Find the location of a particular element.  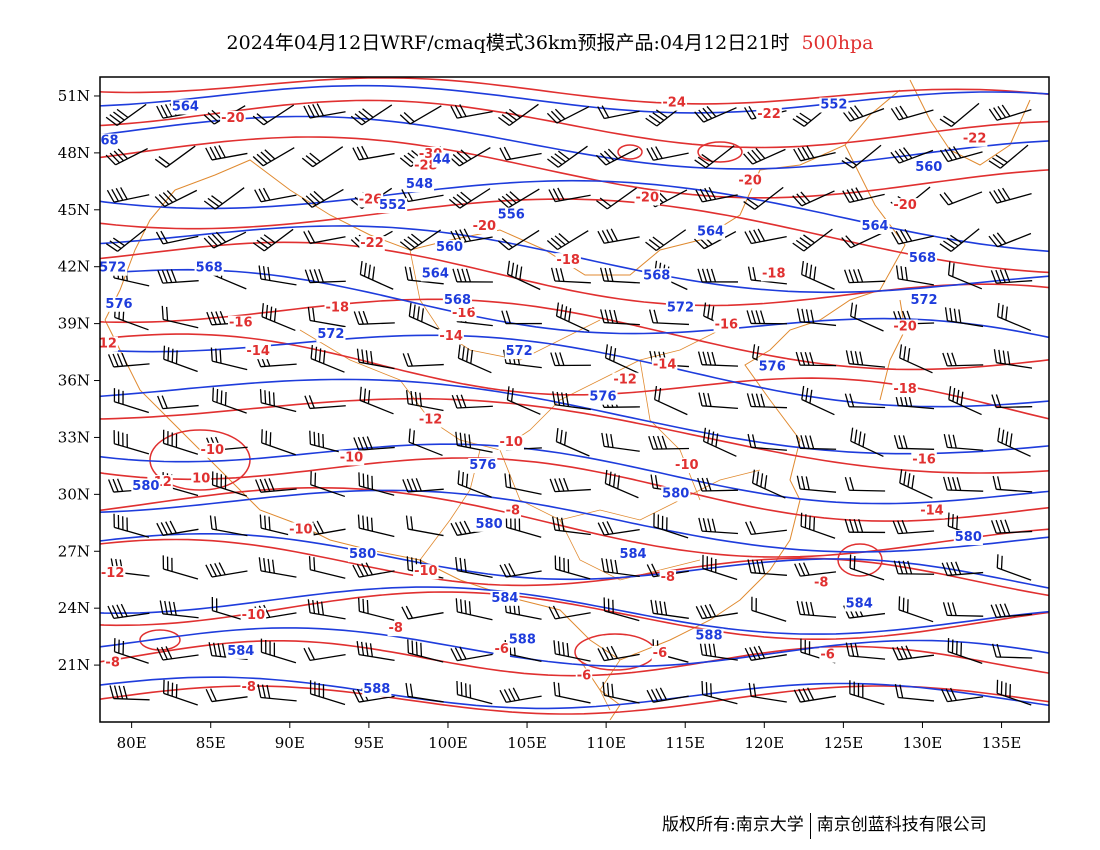

temperature-label: -6 is located at coordinates (584, 676).